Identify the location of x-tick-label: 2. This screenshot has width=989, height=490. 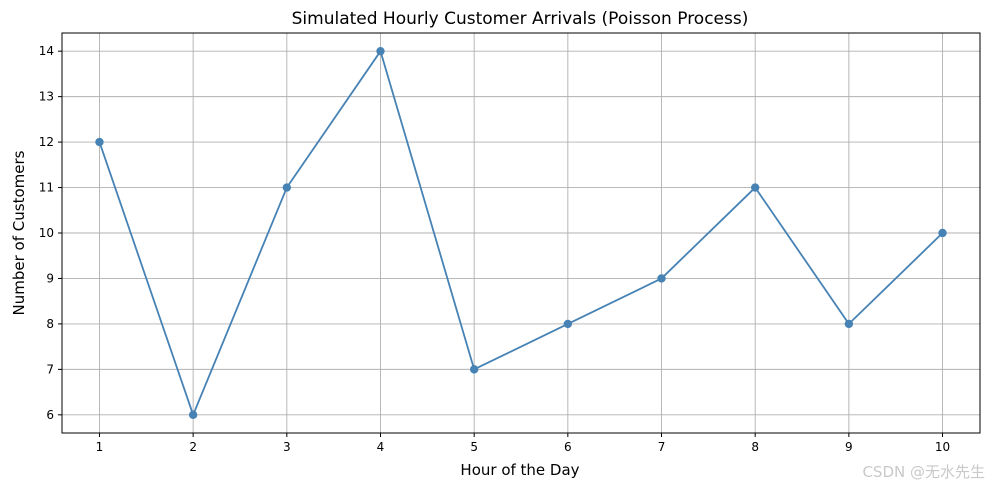
(193, 447).